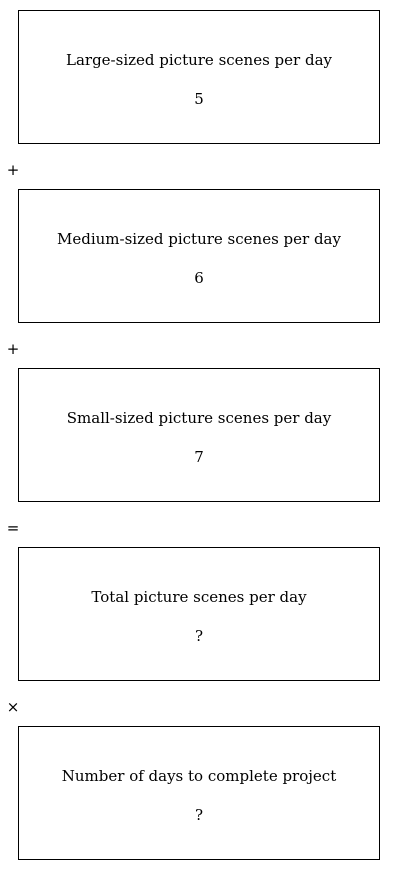 This screenshot has height=872, width=400. Describe the element at coordinates (199, 99) in the screenshot. I see `large-scenes-value: 5` at that location.